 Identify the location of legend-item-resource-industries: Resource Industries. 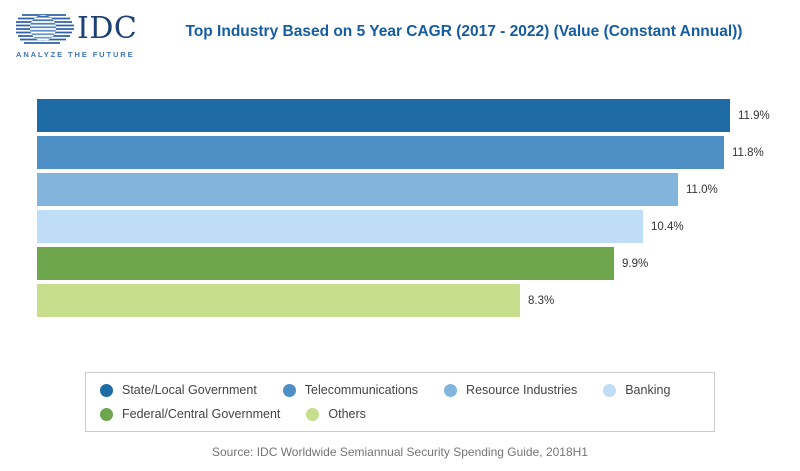
(510, 390).